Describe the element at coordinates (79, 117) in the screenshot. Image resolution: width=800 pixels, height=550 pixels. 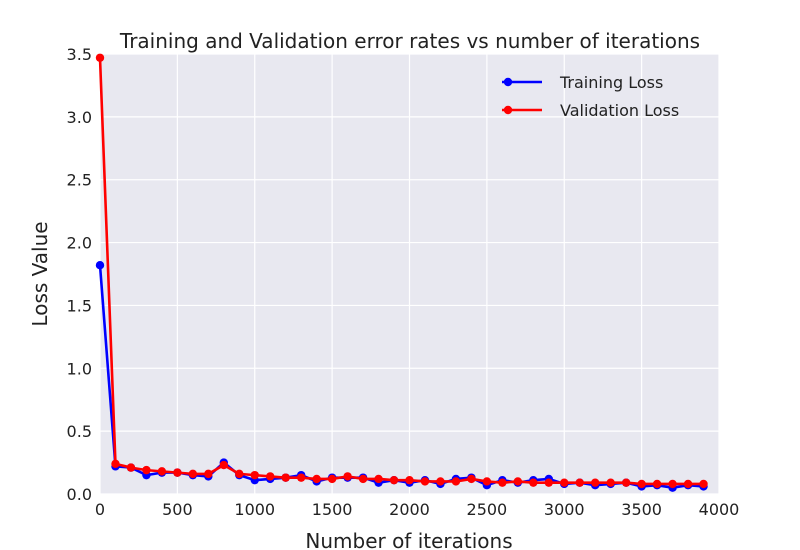
I see `y-tick-label: 3.0` at that location.